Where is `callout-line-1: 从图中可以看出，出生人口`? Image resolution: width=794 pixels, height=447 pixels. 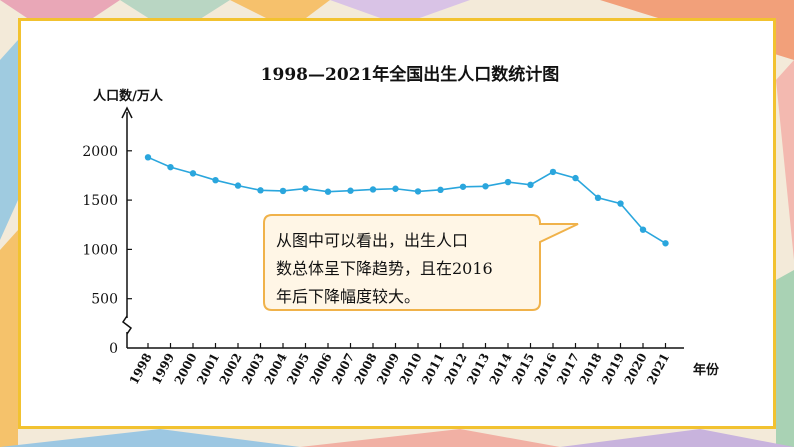
callout-line-1: 从图中可以看出，出生人口 is located at coordinates (372, 240).